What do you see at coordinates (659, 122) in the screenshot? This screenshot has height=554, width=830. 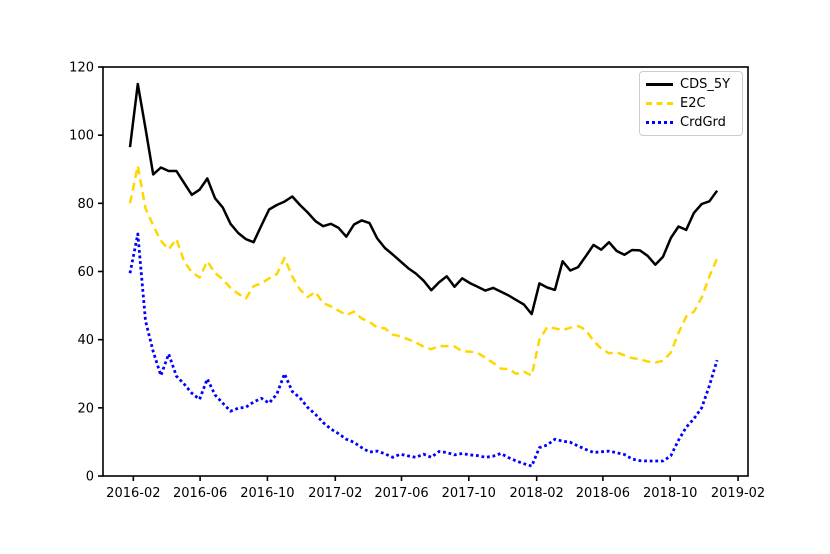 I see `crdgrd-line-sample-icon` at bounding box center [659, 122].